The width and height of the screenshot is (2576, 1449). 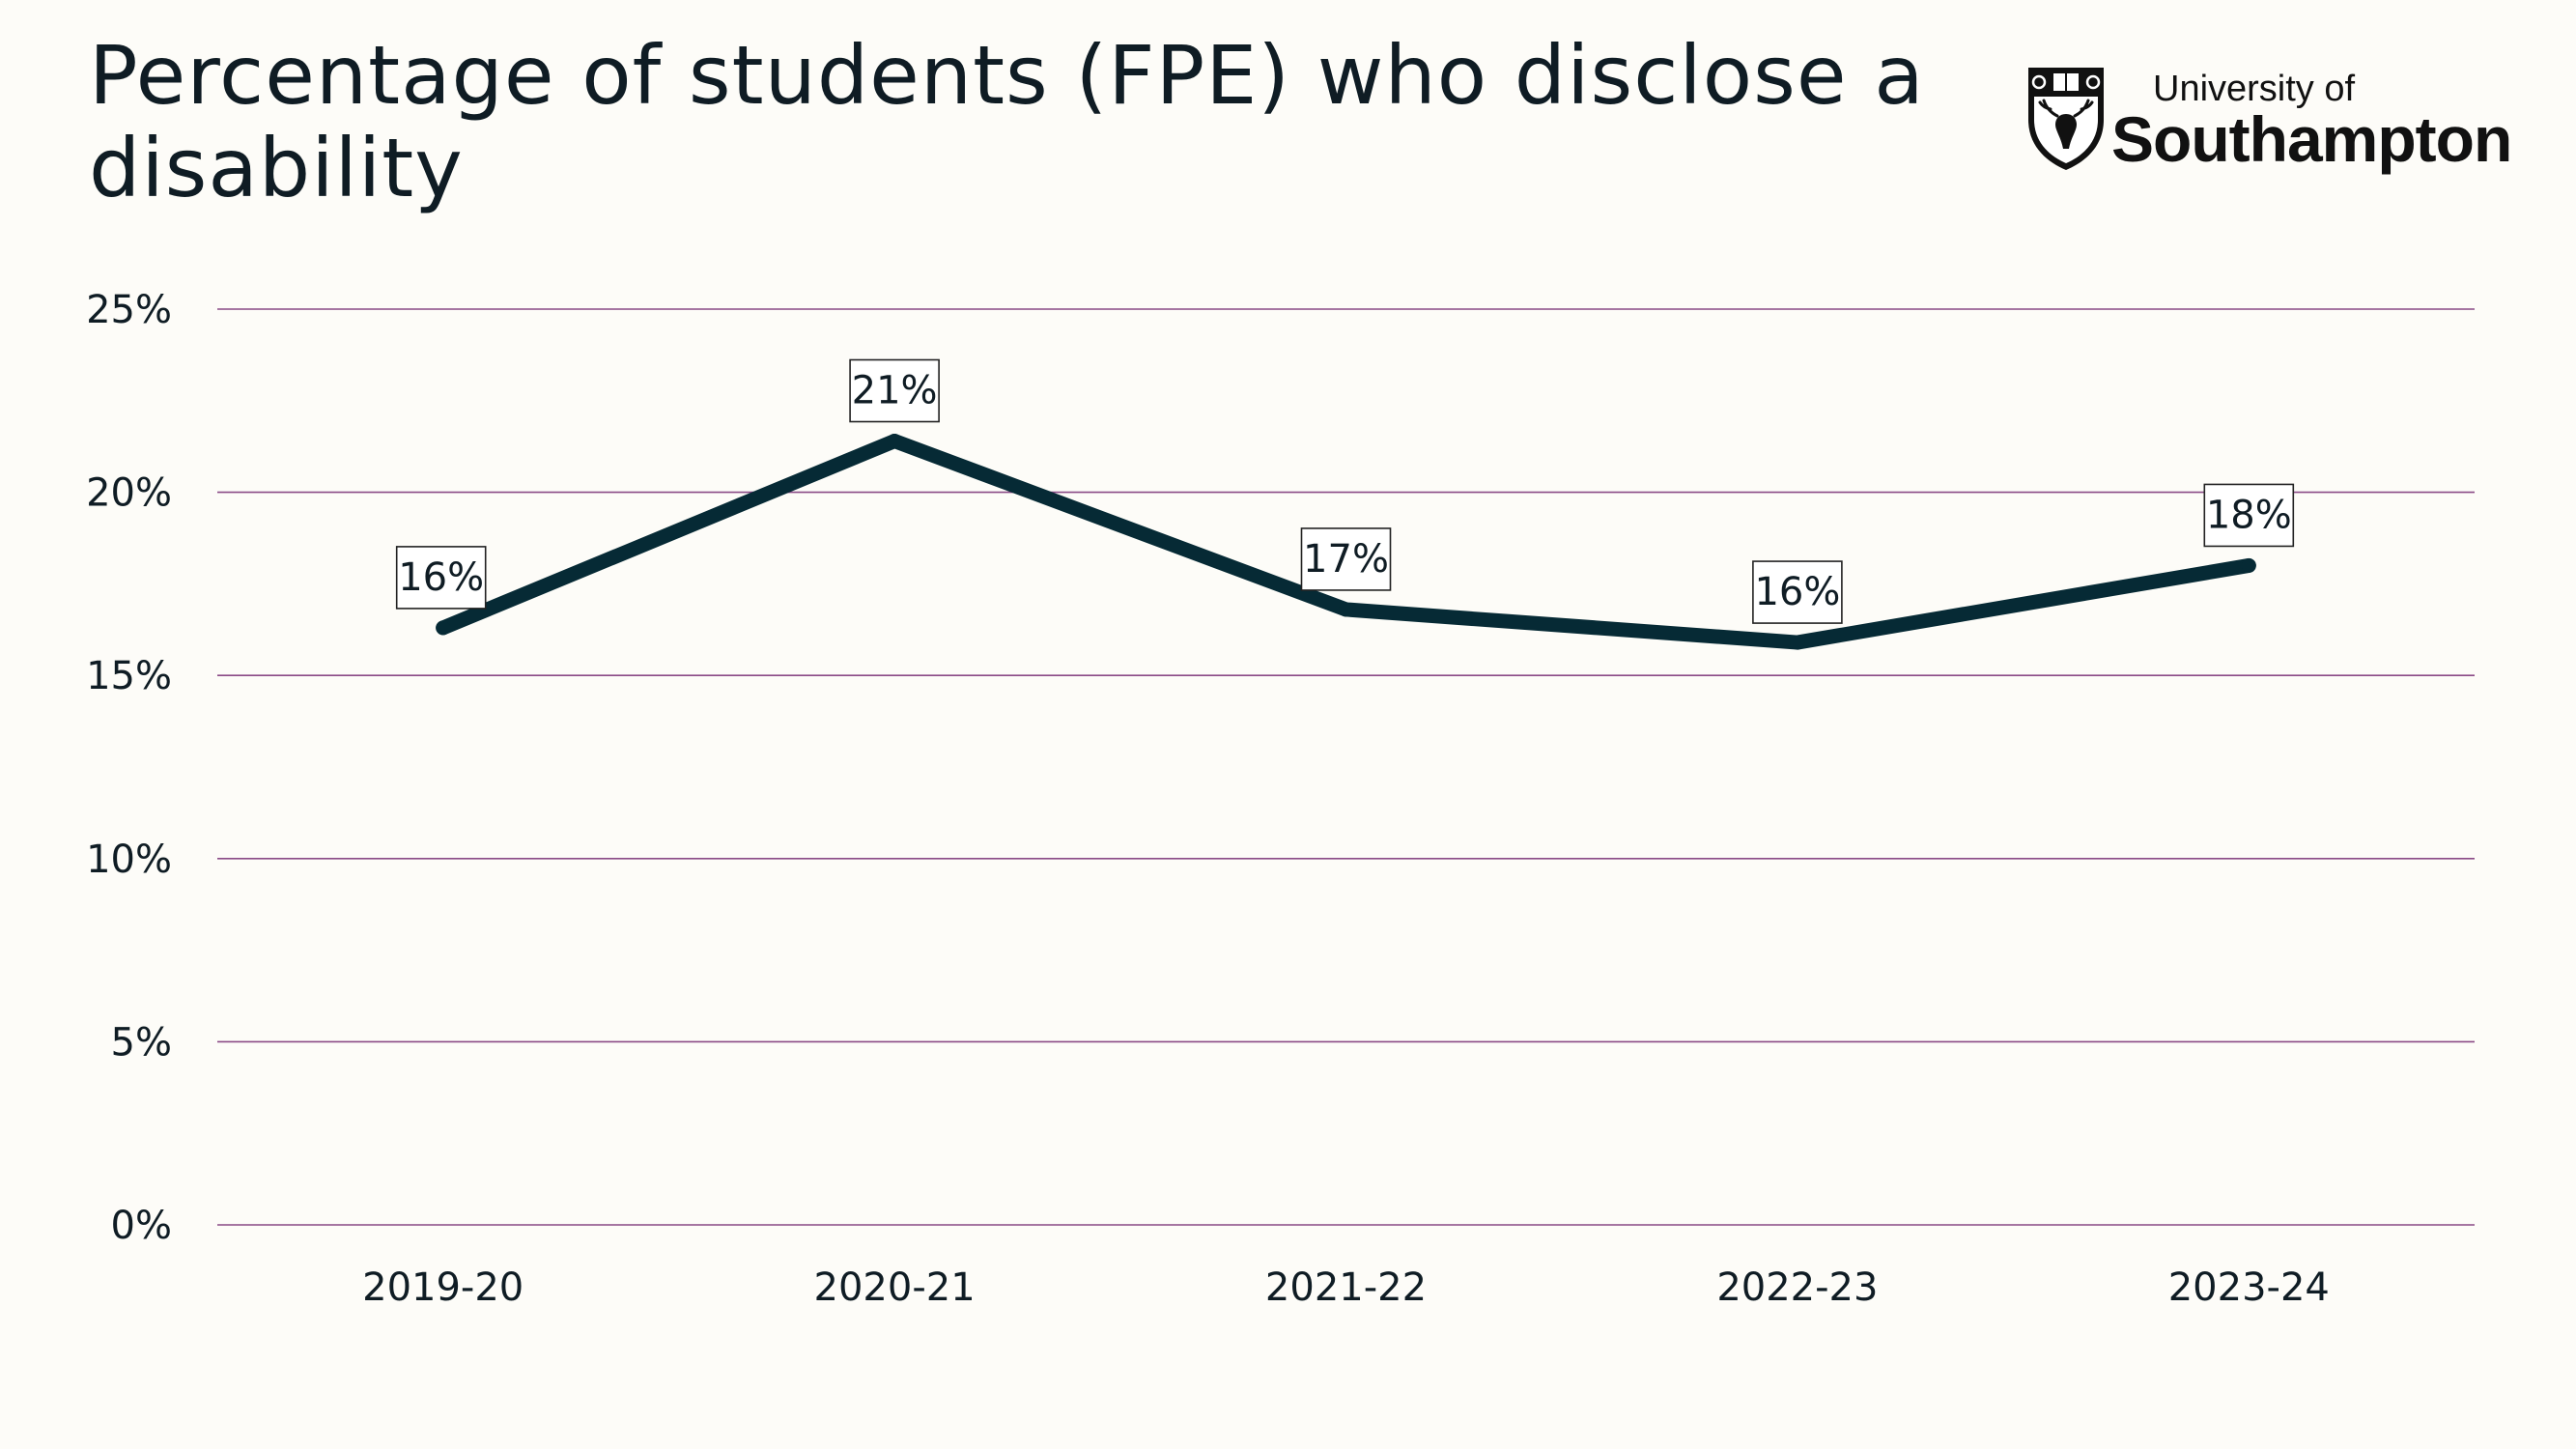 I want to click on data-labels: 16% 21% 17% 16% 18%, so click(x=1345, y=491).